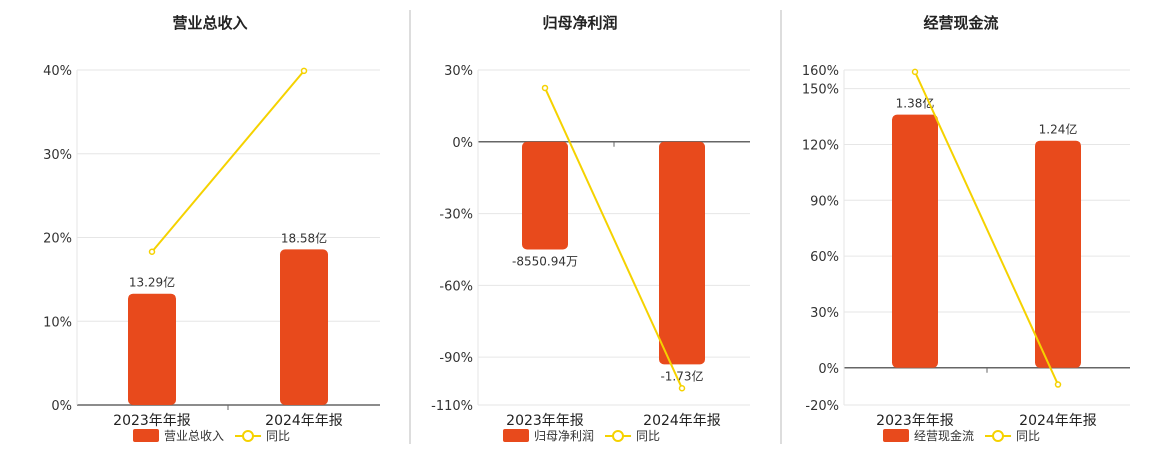 This screenshot has height=450, width=1160. I want to click on chart-title: 归母净利润, so click(579, 23).